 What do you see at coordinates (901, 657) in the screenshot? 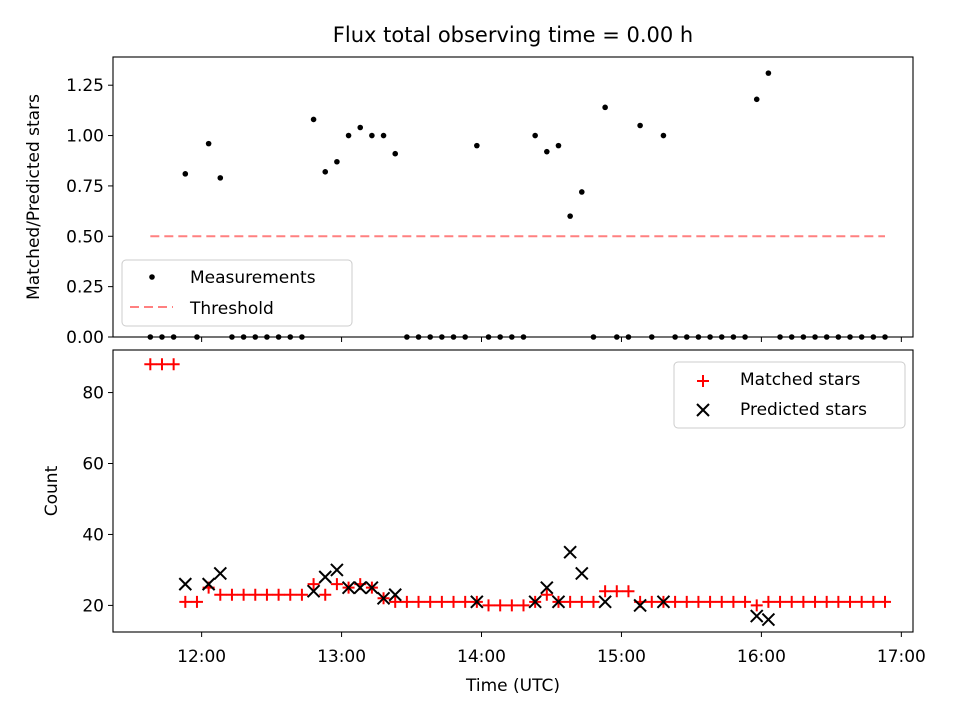
I see `bottom-xtick-label: 17:00` at bounding box center [901, 657].